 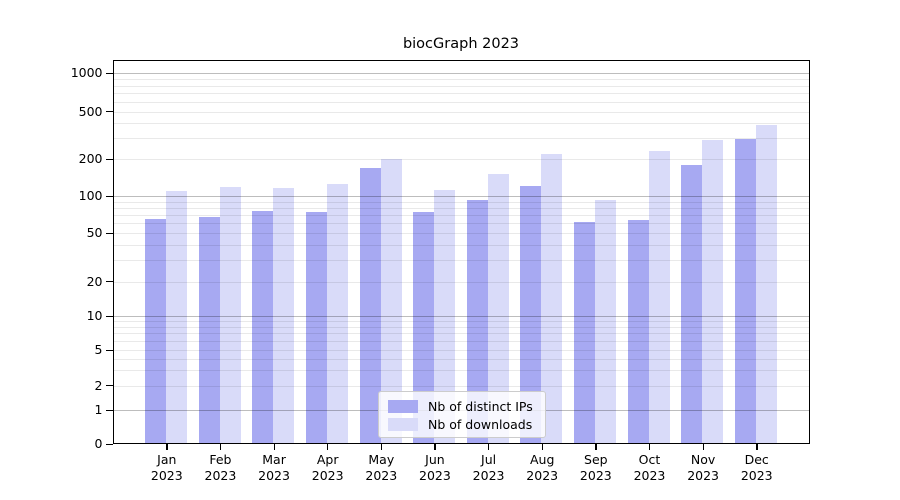 I want to click on legend-swatch-distinct-ips, so click(x=403, y=406).